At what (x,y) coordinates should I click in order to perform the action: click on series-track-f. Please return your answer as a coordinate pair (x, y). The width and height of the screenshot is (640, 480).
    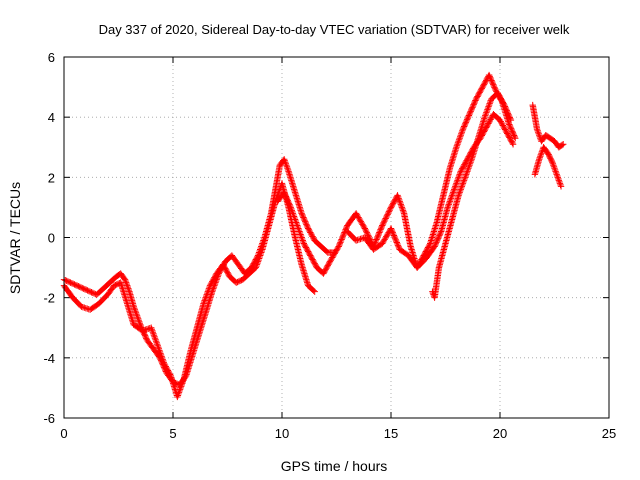
    Looking at the image, I should click on (548, 126).